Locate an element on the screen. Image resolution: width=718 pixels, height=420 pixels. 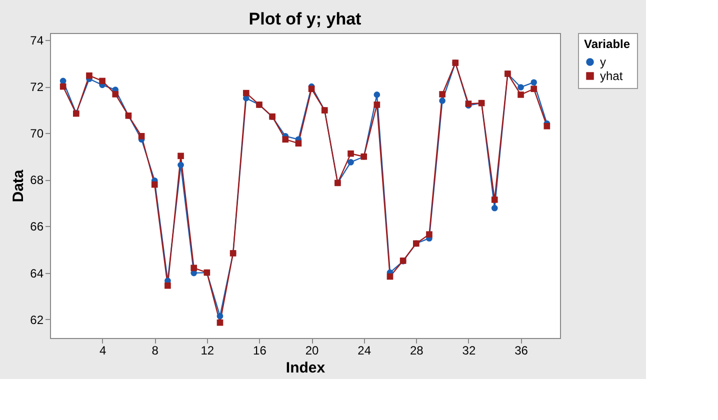
y-tick-label: 74 is located at coordinates (37, 40).